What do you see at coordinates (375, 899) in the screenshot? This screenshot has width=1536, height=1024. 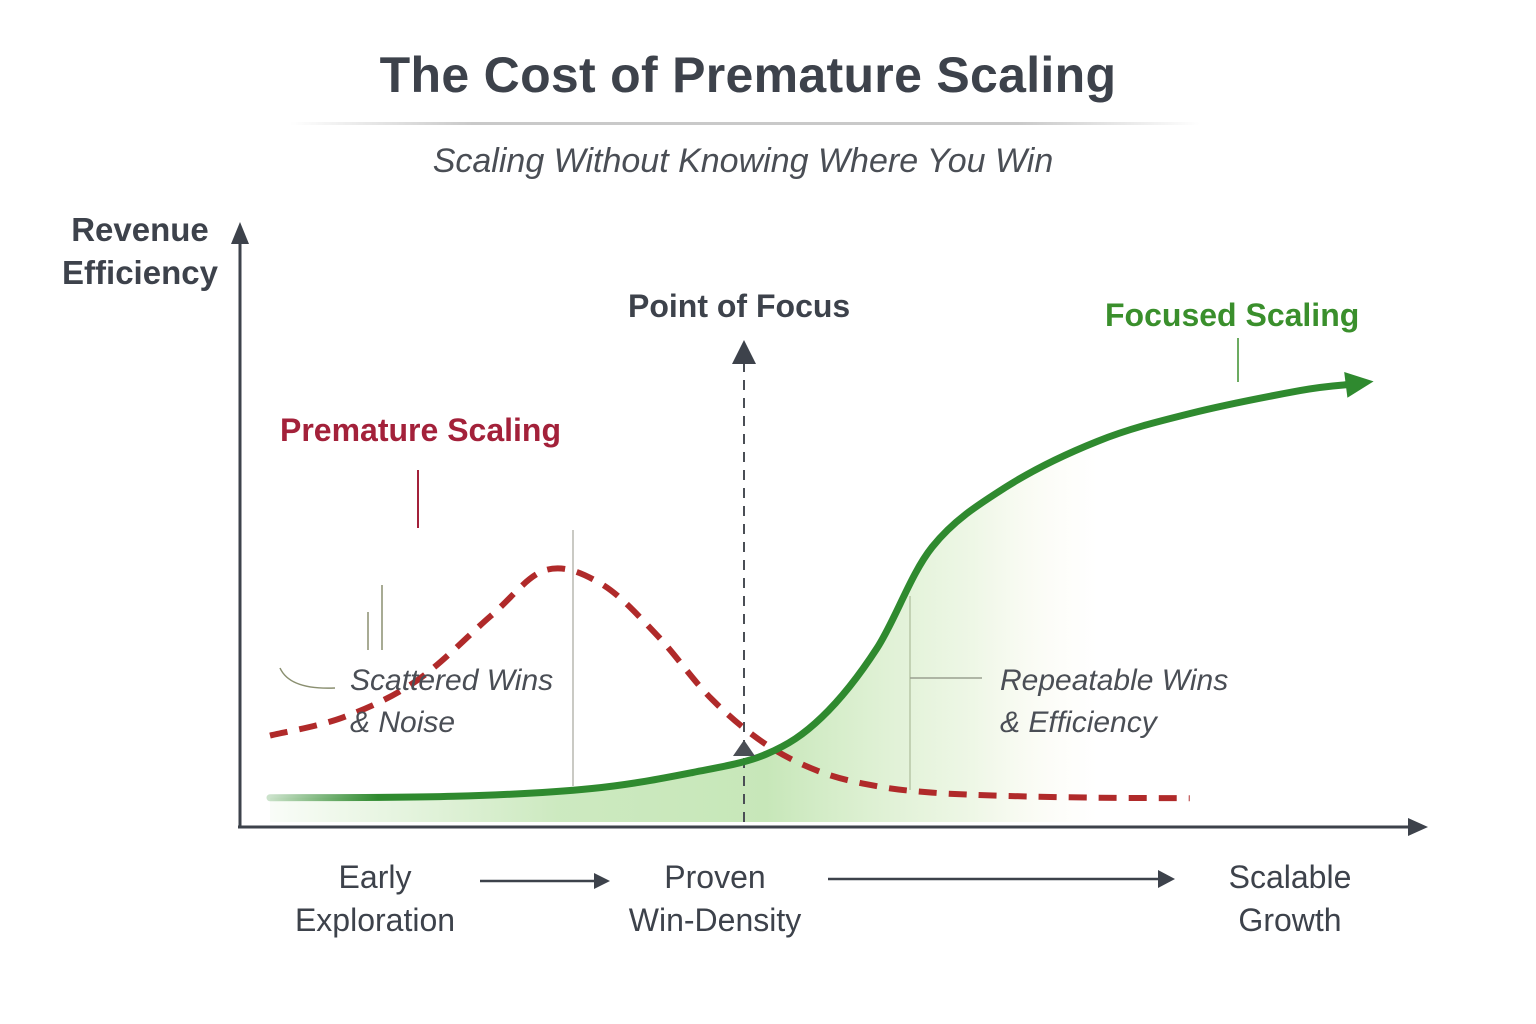 I see `stage-early-exploration: Early Exploration` at bounding box center [375, 899].